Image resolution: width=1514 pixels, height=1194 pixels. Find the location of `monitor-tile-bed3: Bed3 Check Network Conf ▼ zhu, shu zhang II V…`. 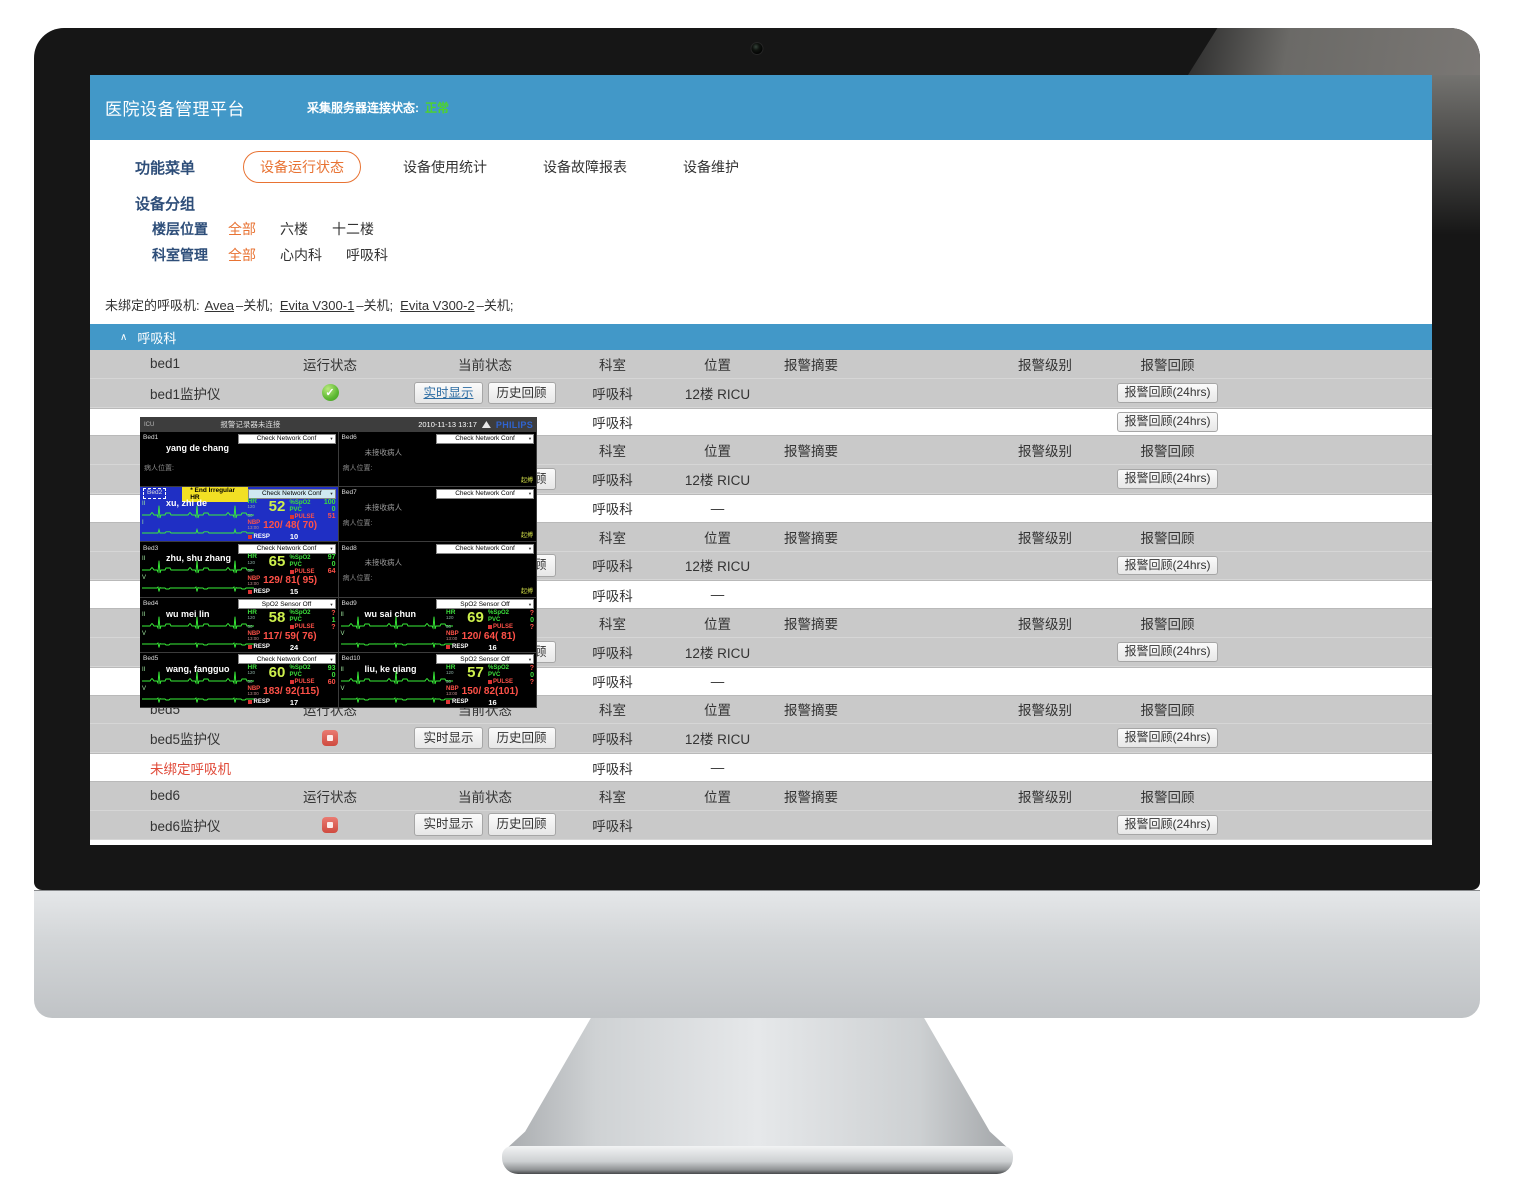

monitor-tile-bed3: Bed3 Check Network Conf ▼ zhu, shu zhang II V… is located at coordinates (239, 570).